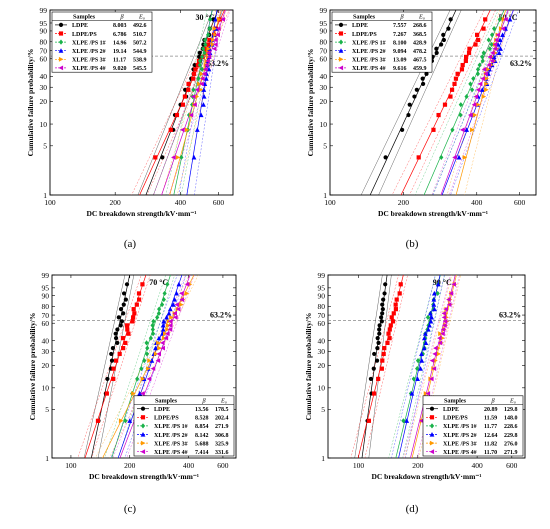 This screenshot has height=529, width=550. I want to click on legend-series-name: XLPE /PS 4#, so click(369, 69).